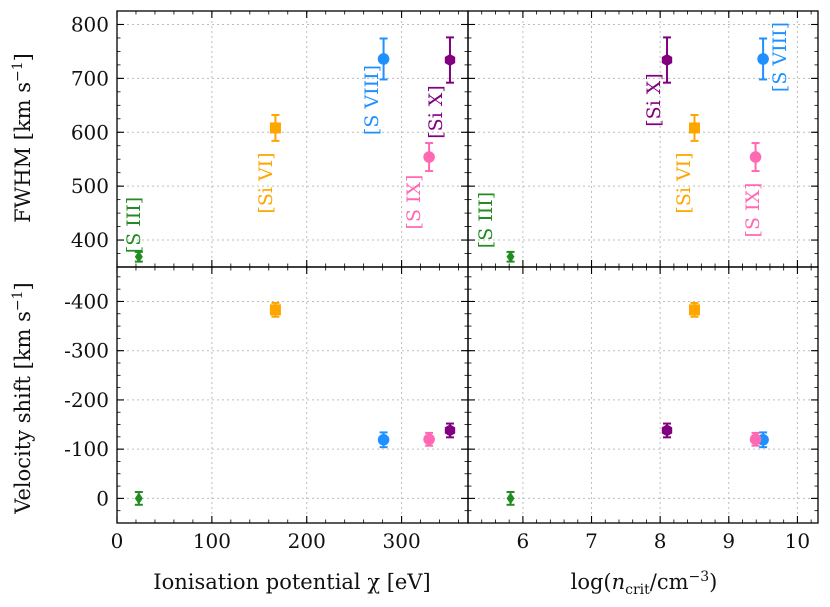 This screenshot has height=607, width=830. I want to click on x-tick-label: 200, so click(307, 541).